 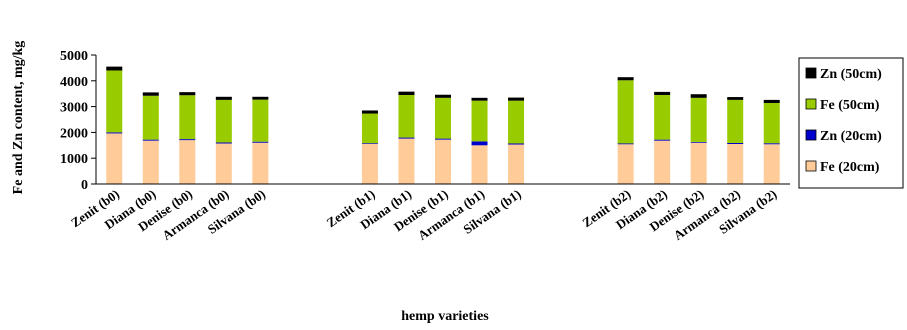 What do you see at coordinates (74, 56) in the screenshot?
I see `y-tick-label: 5000` at bounding box center [74, 56].